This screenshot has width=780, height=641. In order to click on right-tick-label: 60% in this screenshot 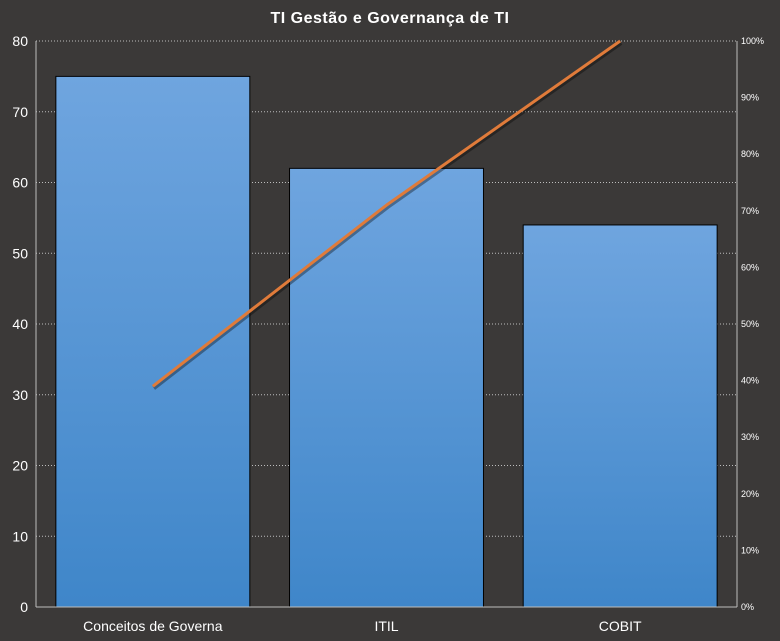, I will do `click(750, 267)`.